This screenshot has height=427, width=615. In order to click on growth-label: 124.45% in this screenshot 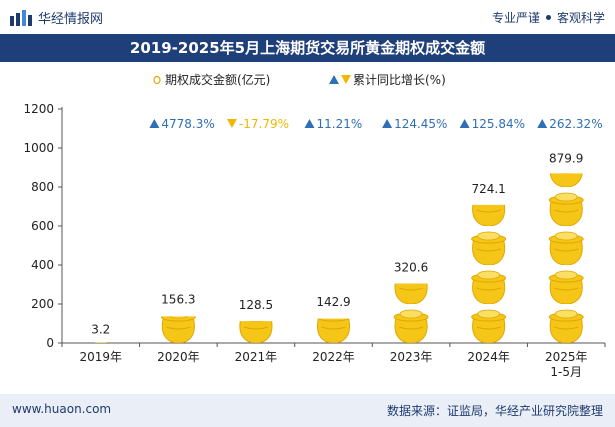, I will do `click(420, 124)`.